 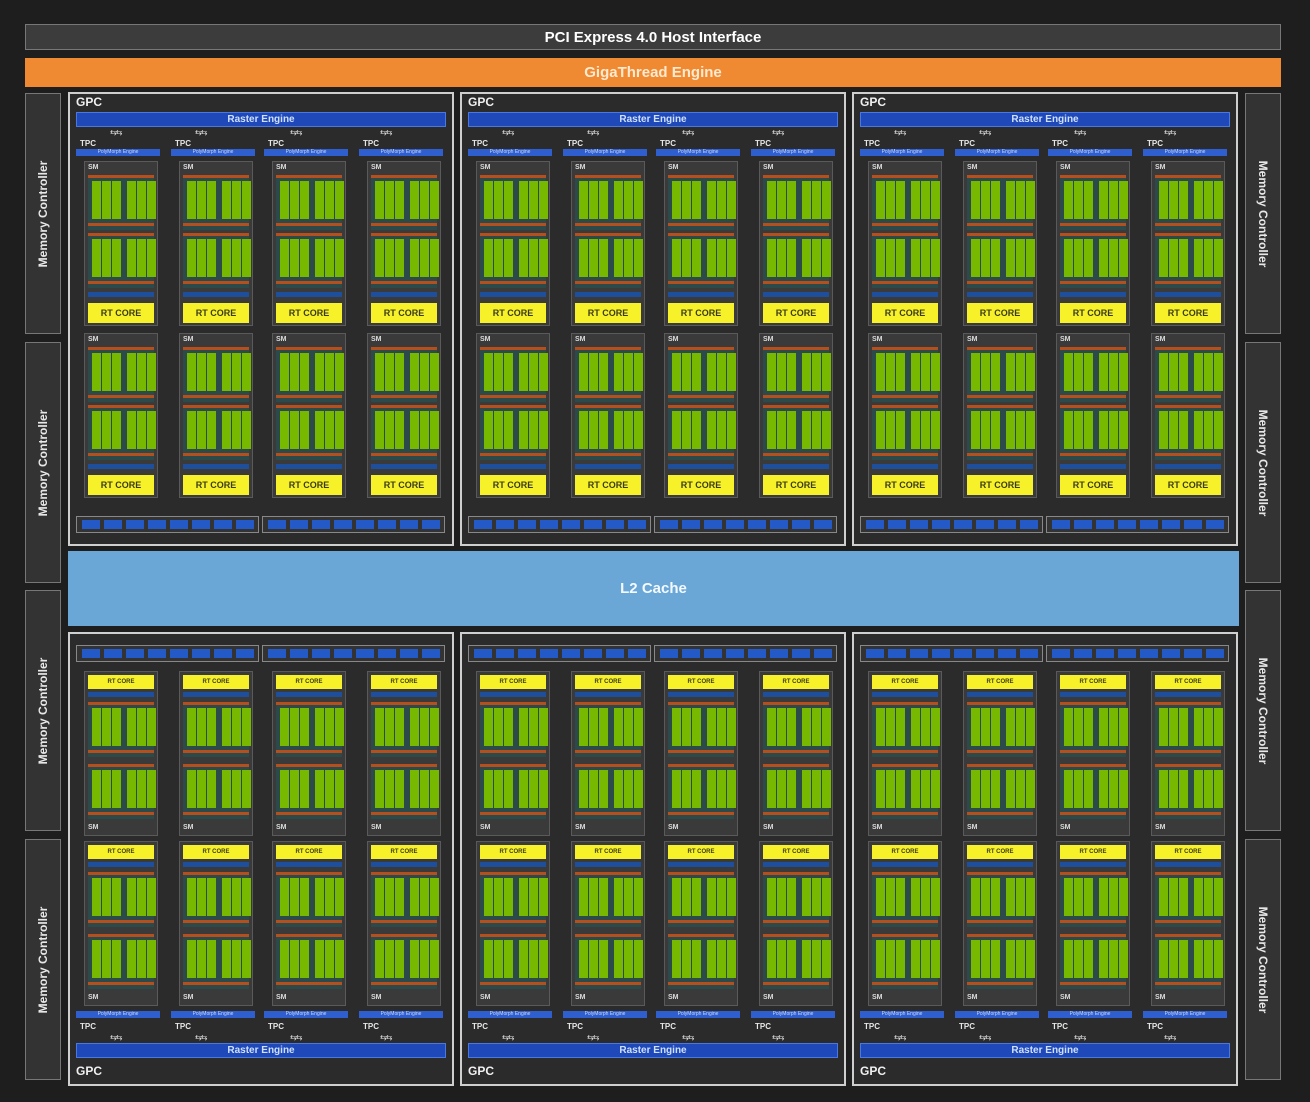 What do you see at coordinates (653, 119) in the screenshot?
I see `raster-engine: Raster Engine` at bounding box center [653, 119].